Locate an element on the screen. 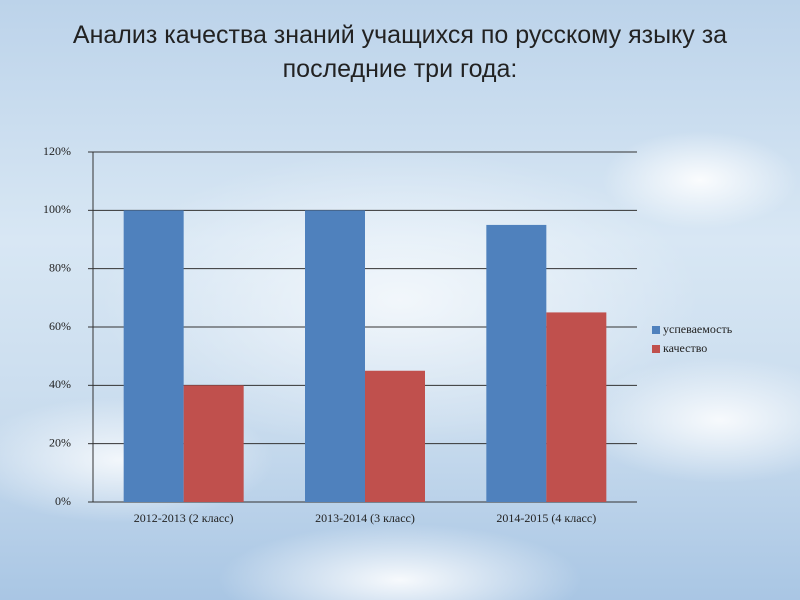  x-tick-label: 2013-2014 (3 класс) is located at coordinates (365, 518).